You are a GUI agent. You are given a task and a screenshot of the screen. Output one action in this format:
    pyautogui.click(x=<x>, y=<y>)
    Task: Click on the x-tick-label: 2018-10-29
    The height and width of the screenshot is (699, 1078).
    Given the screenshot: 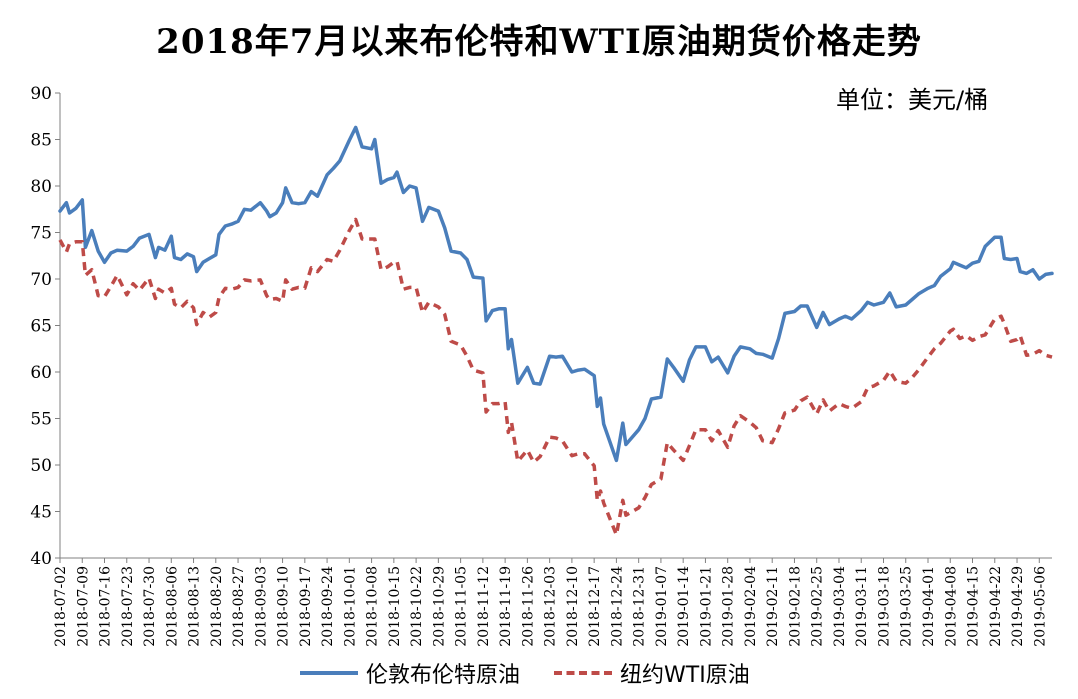 What is the action you would take?
    pyautogui.click(x=439, y=606)
    